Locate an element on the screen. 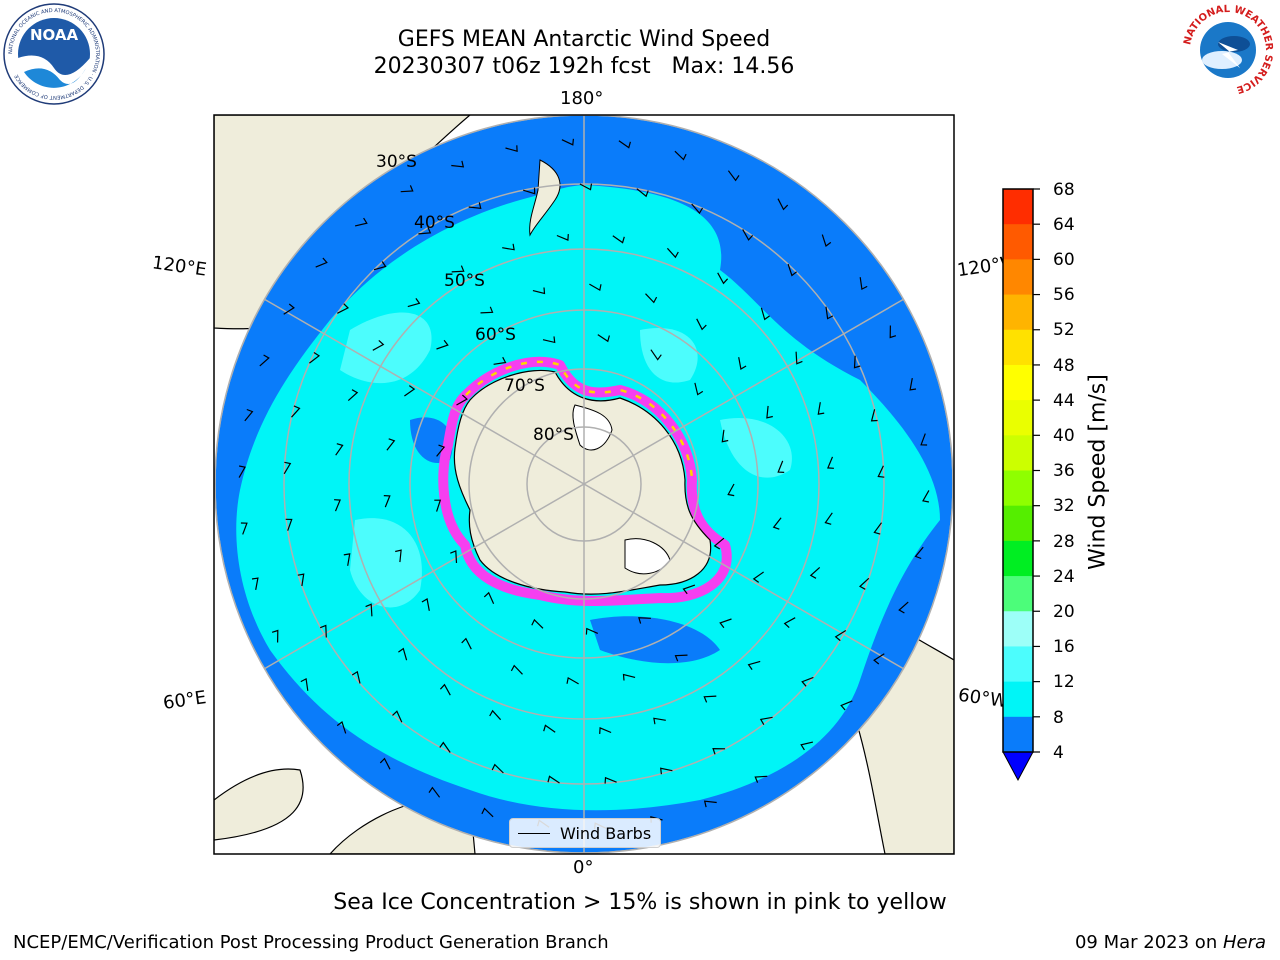  nws-logo: NATIONAL WEATHER SERVICE is located at coordinates (1228, 50).